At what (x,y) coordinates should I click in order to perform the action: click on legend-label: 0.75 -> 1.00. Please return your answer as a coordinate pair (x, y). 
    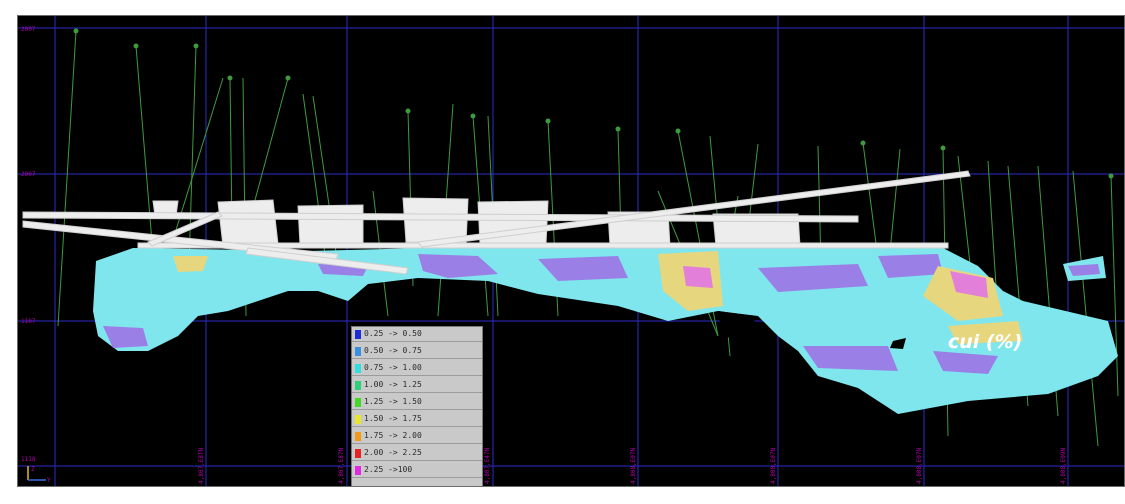
    Looking at the image, I should click on (393, 367).